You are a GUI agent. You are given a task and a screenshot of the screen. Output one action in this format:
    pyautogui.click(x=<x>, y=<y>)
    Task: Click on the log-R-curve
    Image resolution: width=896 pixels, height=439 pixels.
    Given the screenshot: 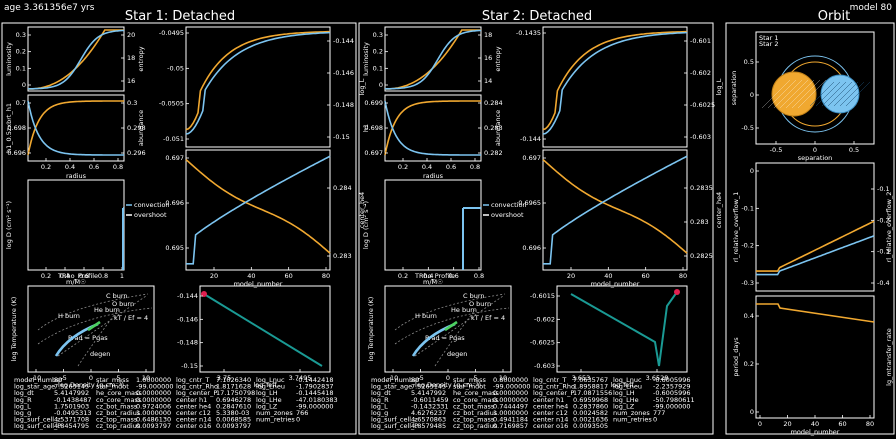 What is the action you would take?
    pyautogui.click(x=257, y=80)
    